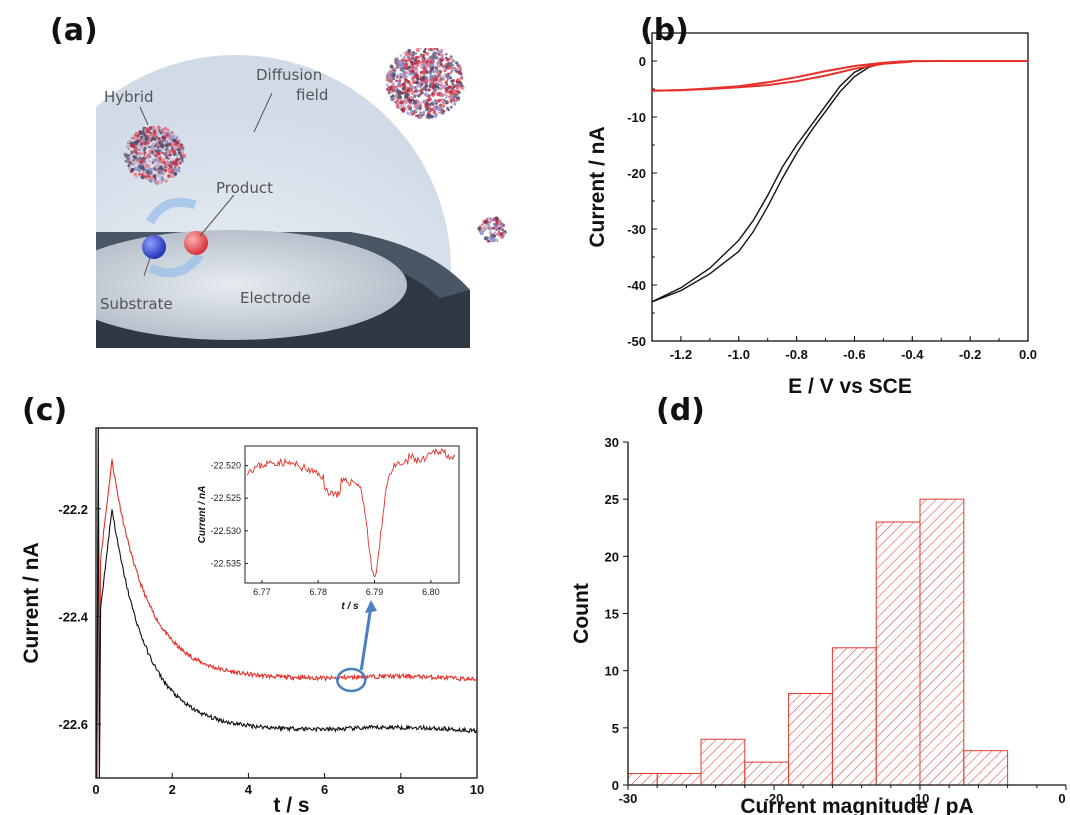 This screenshot has height=815, width=1070. I want to click on x-tick-label-c: 2, so click(172, 789).